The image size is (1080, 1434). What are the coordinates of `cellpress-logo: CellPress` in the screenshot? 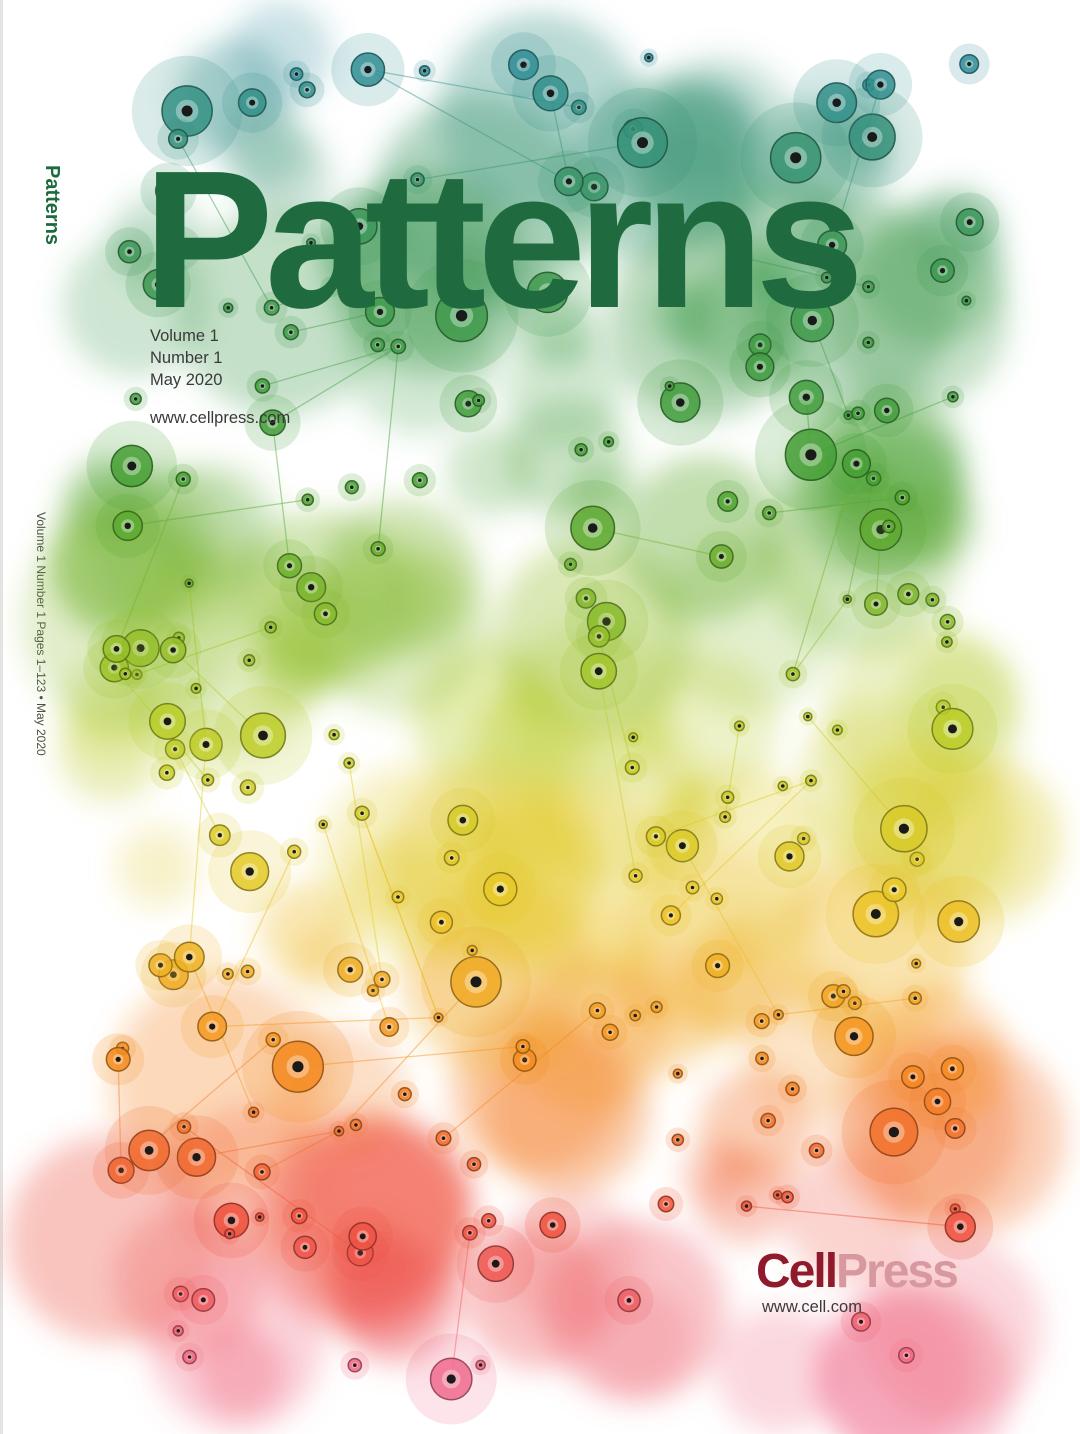 It's located at (857, 1272).